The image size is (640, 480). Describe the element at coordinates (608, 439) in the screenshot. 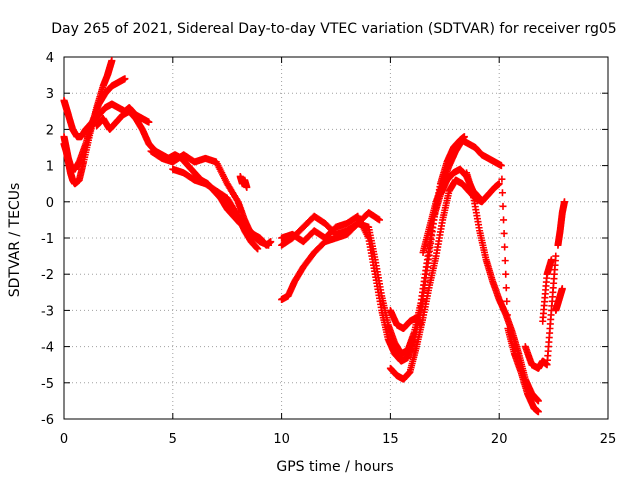

I see `x-tick-label: 25` at that location.